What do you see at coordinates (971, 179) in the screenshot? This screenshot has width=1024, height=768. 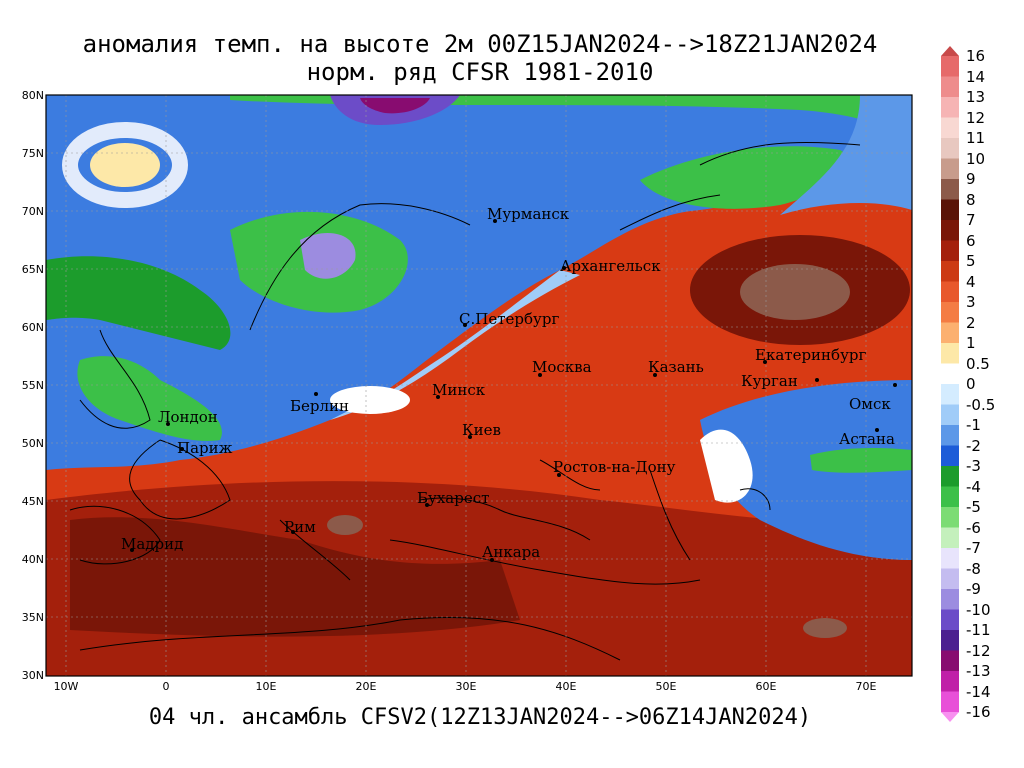 I see `colorbar-tick-label: 9` at bounding box center [971, 179].